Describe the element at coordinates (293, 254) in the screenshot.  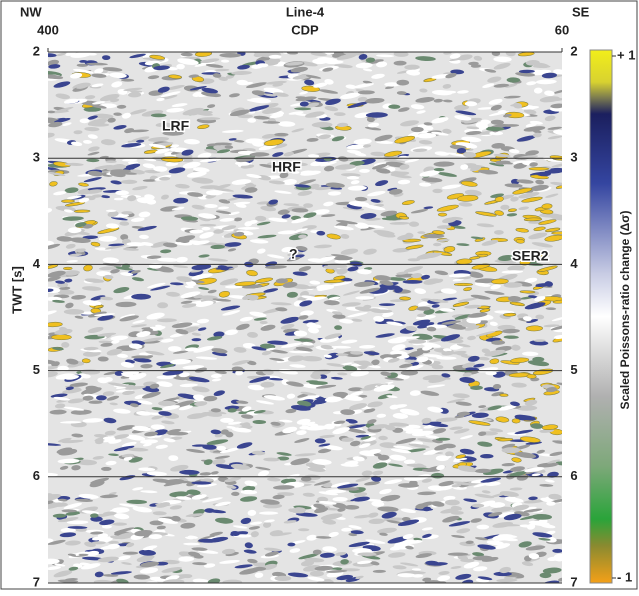
I see `annotation: ?` at that location.